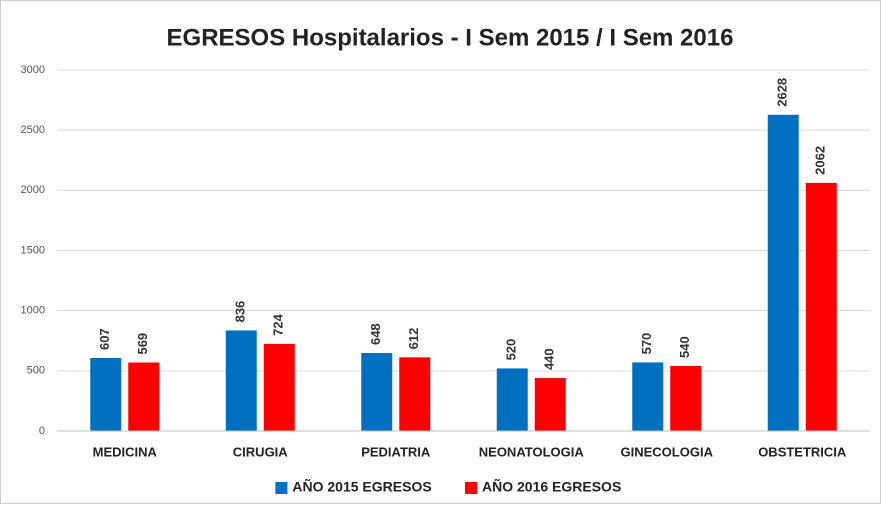 The width and height of the screenshot is (883, 506). I want to click on x-tick-label: MEDICINA, so click(125, 451).